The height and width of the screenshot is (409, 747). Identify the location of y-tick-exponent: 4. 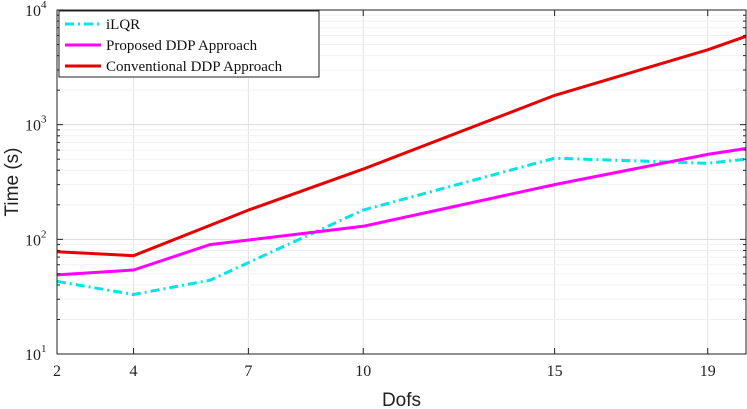
(44, 5).